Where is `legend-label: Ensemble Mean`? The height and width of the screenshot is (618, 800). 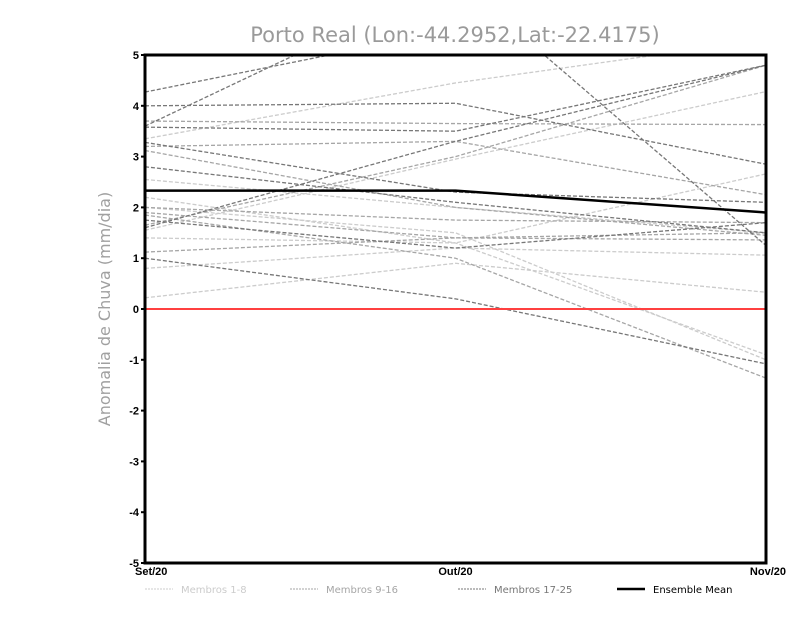
legend-label: Ensemble Mean is located at coordinates (692, 590).